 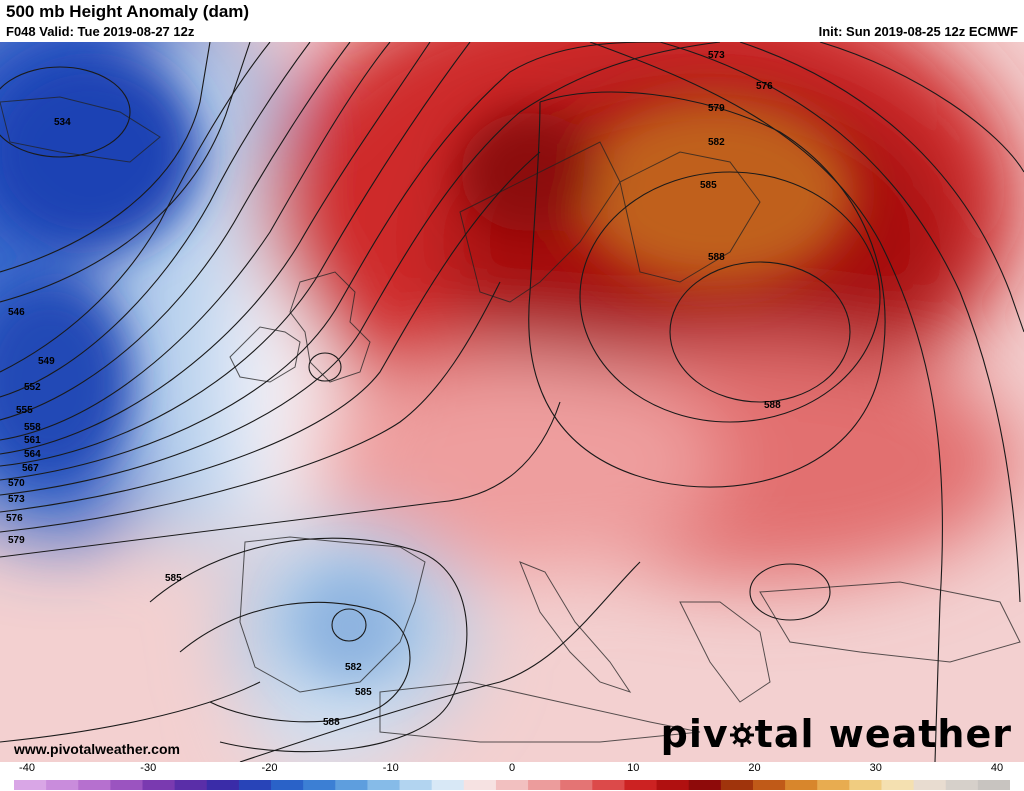 I want to click on pivotal-weather-logo: piv tal weather, so click(x=836, y=734).